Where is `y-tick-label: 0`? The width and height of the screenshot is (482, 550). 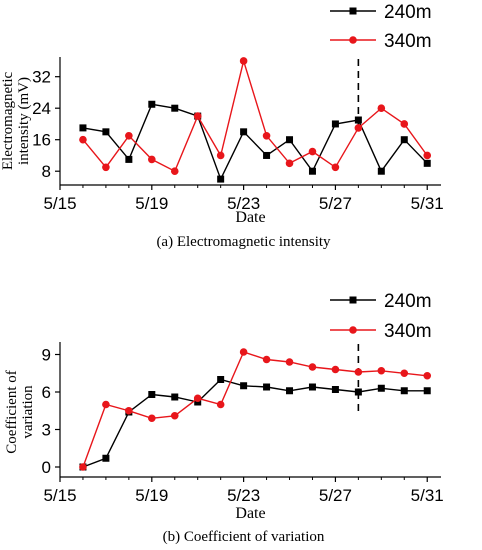
y-tick-label: 0 is located at coordinates (46, 467).